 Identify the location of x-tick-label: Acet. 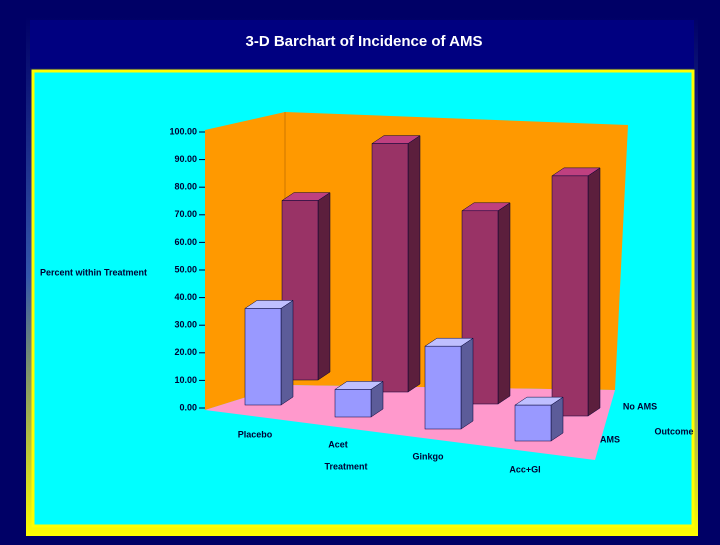
(338, 444).